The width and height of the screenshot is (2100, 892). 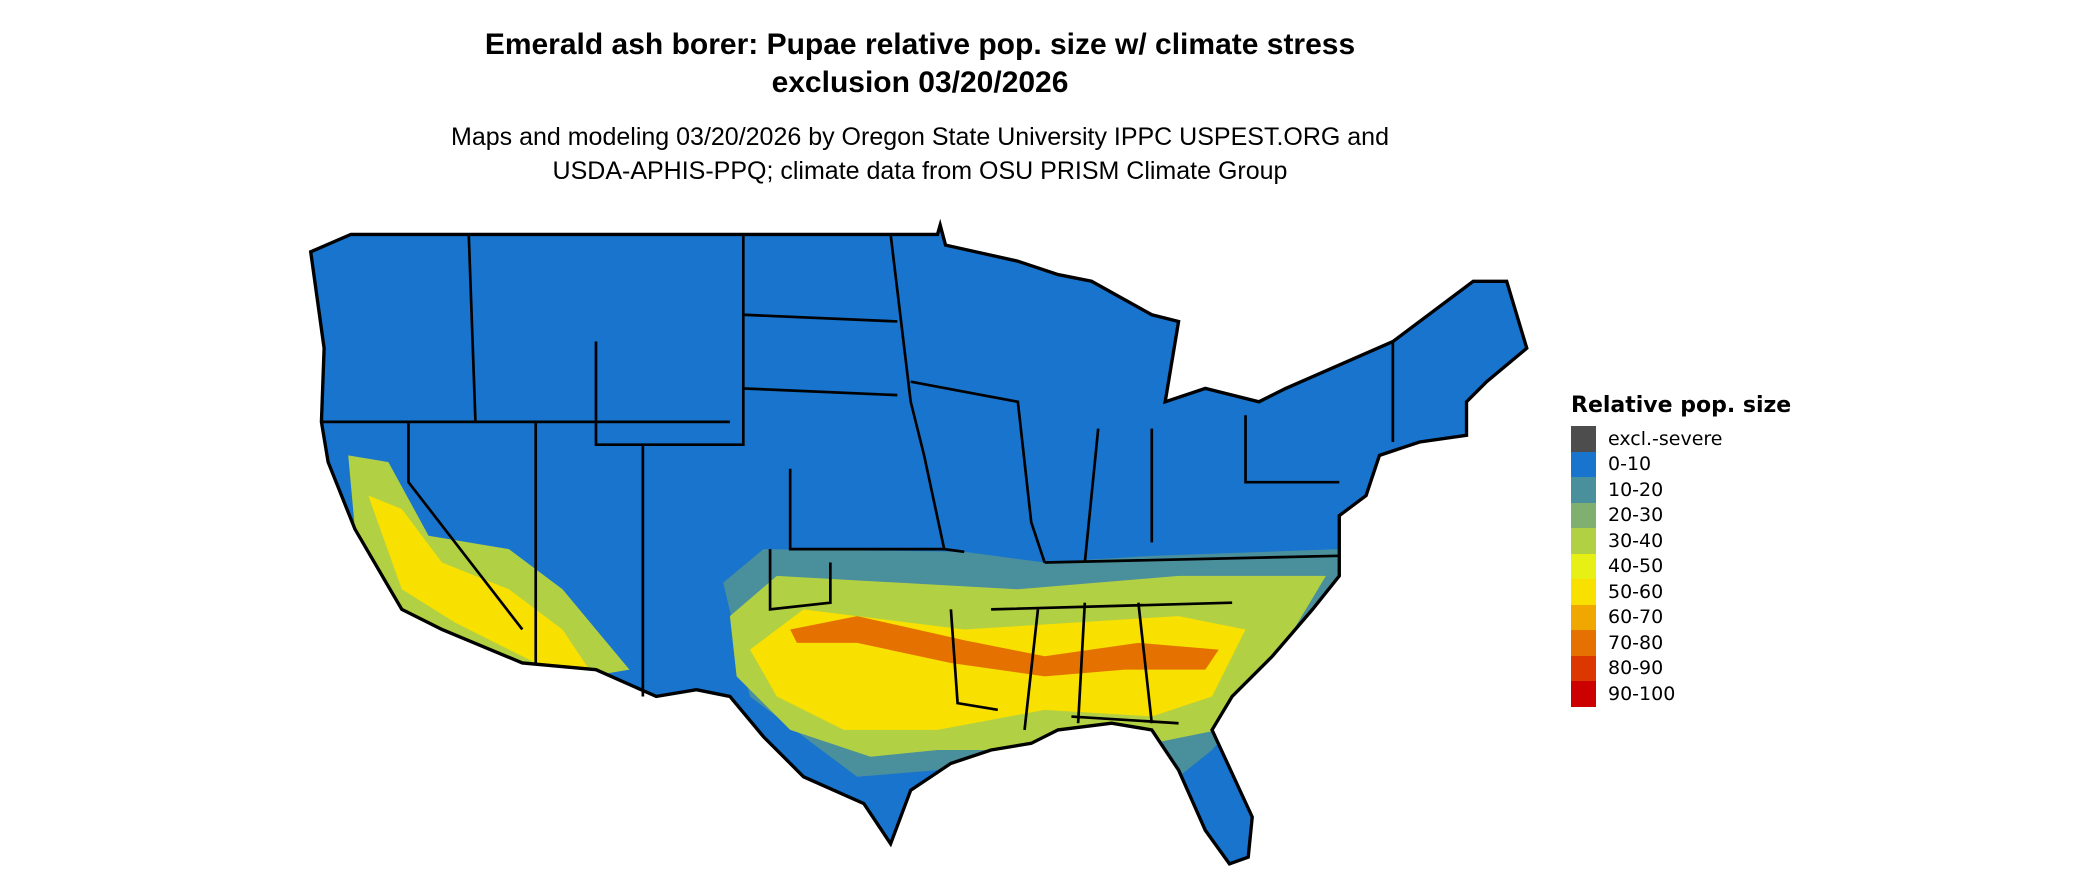 I want to click on legend-item: excl.-severe, so click(x=1681, y=439).